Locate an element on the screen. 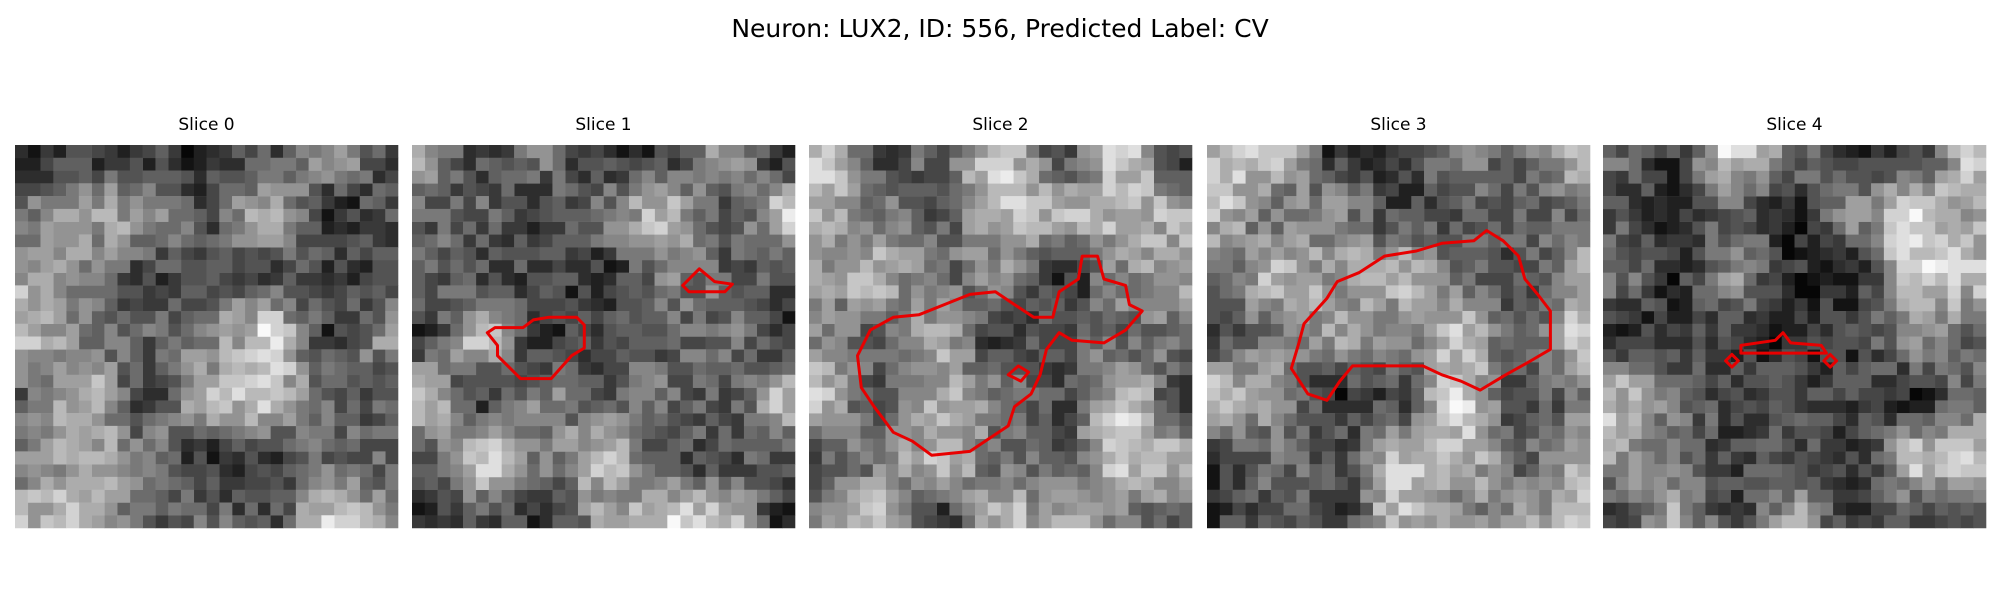  panel-title: Slice 0 is located at coordinates (206, 125).